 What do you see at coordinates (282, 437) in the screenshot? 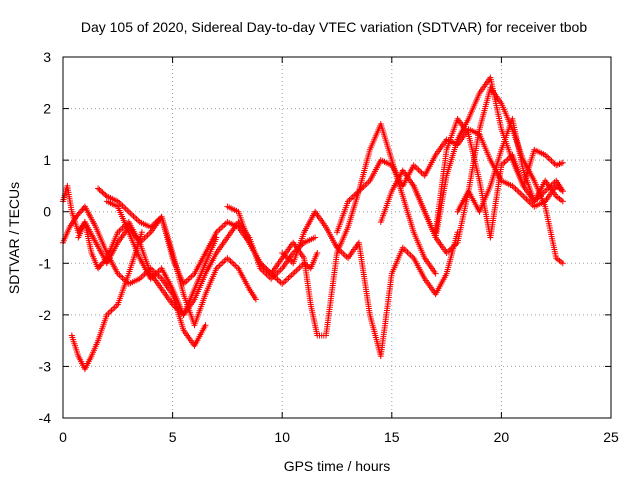
I see `x-tick-label: 10` at bounding box center [282, 437].